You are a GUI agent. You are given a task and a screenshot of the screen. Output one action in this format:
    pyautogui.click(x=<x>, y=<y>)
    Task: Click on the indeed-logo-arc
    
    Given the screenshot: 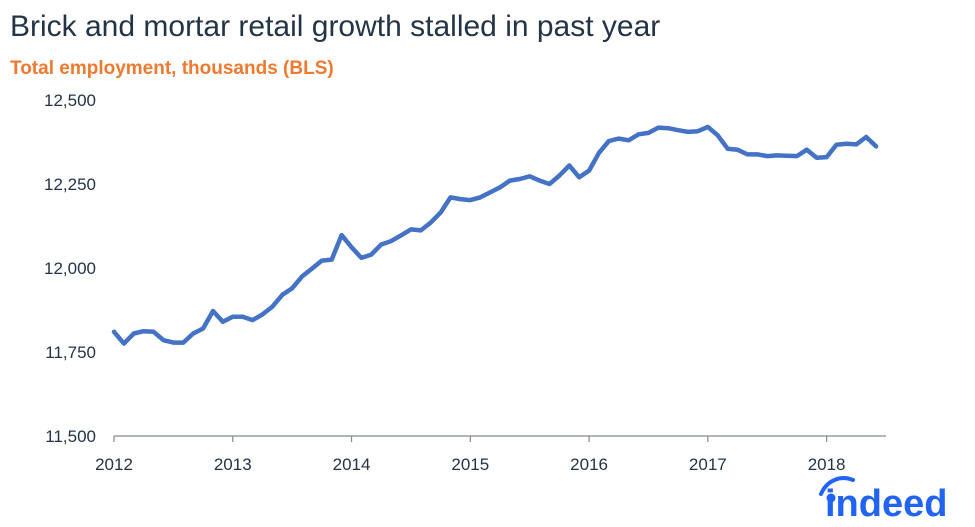 What is the action you would take?
    pyautogui.click(x=837, y=486)
    